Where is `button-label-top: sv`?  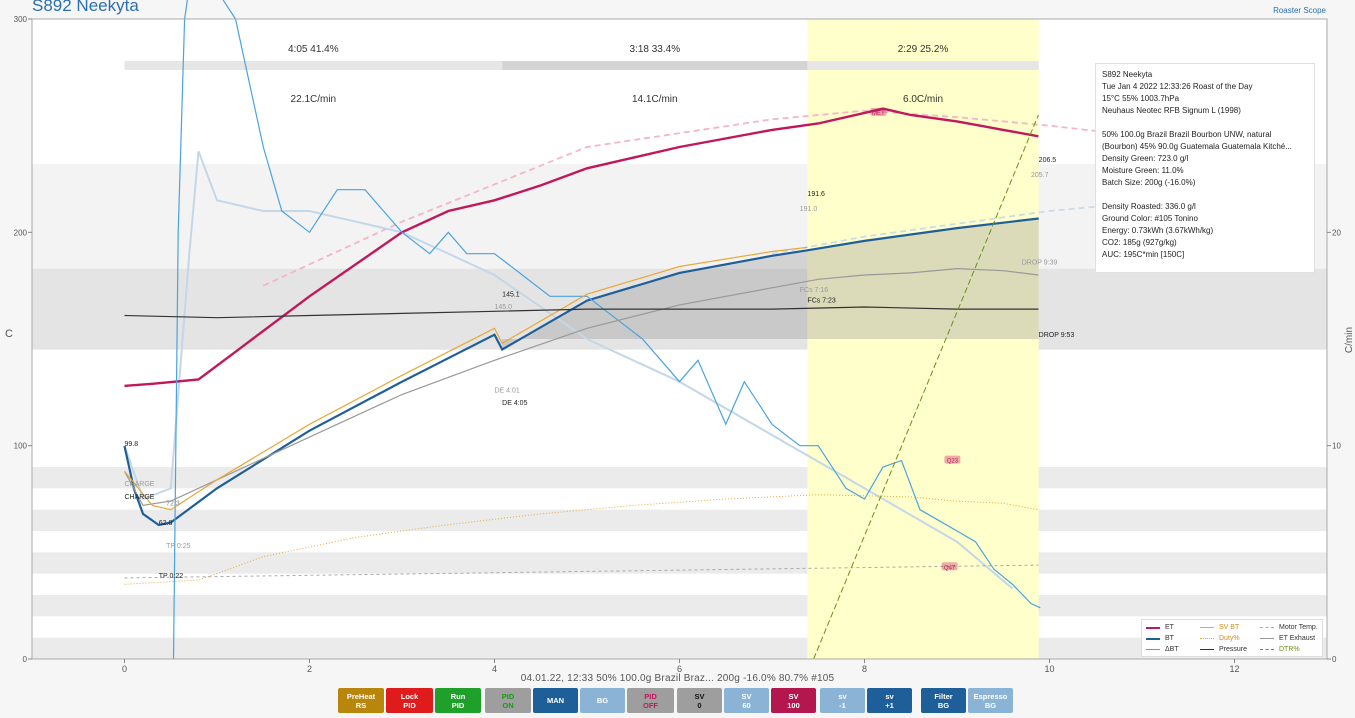 button-label-top: sv is located at coordinates (842, 696).